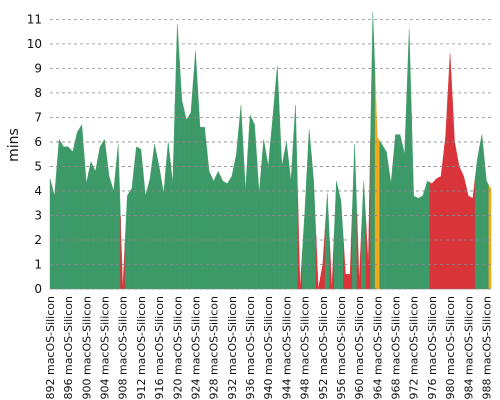  Describe the element at coordinates (250, 348) in the screenshot. I see `x-tick-label: #936 macOS-Silicon` at that location.